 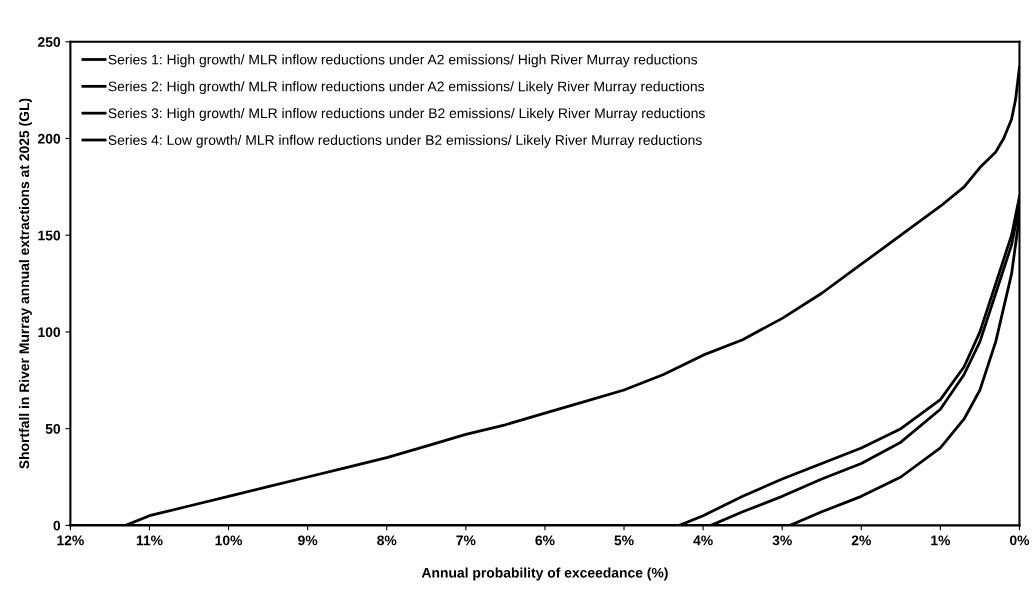 What do you see at coordinates (406, 88) in the screenshot?
I see `legend-label: Series 2: High growth/ MLR inflow reductions under A2 emissions/ Likely River Murray reductions` at bounding box center [406, 88].